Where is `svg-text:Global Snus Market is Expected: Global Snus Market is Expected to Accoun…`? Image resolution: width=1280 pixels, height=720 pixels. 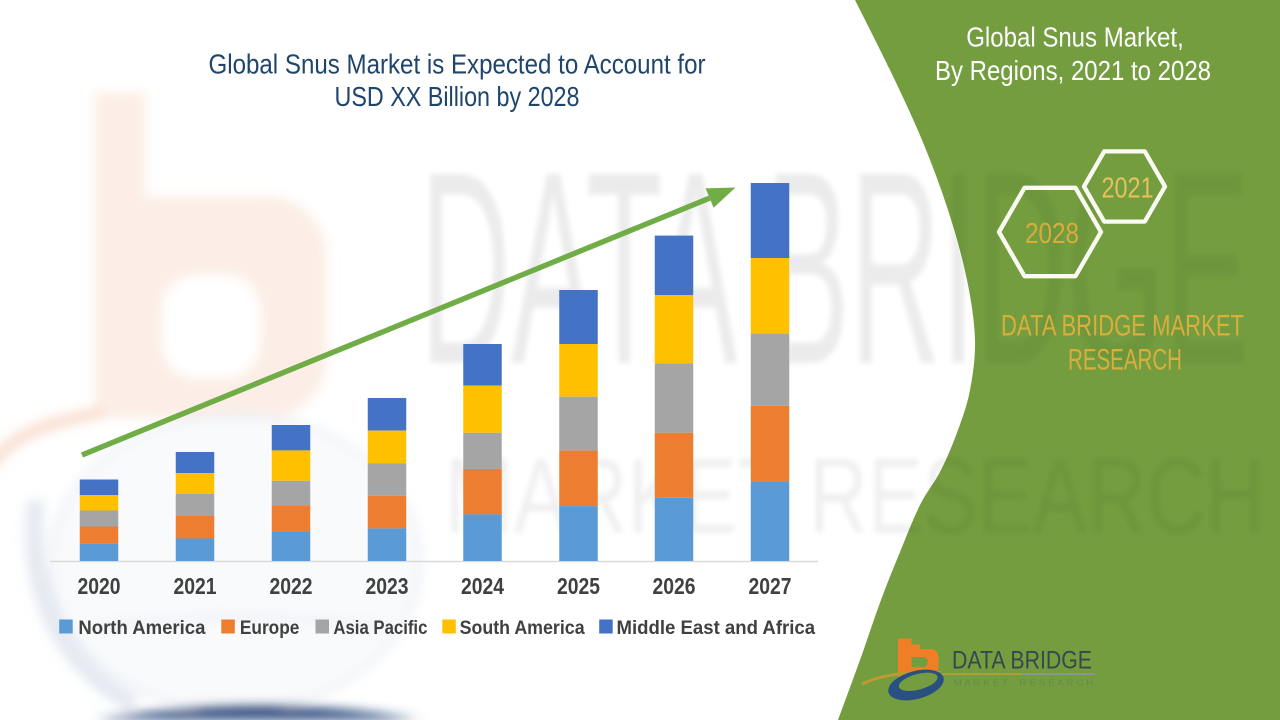
svg-text:Global Snus Market is Expected: Global Snus Market is Expected to Accoun… is located at coordinates (457, 64).